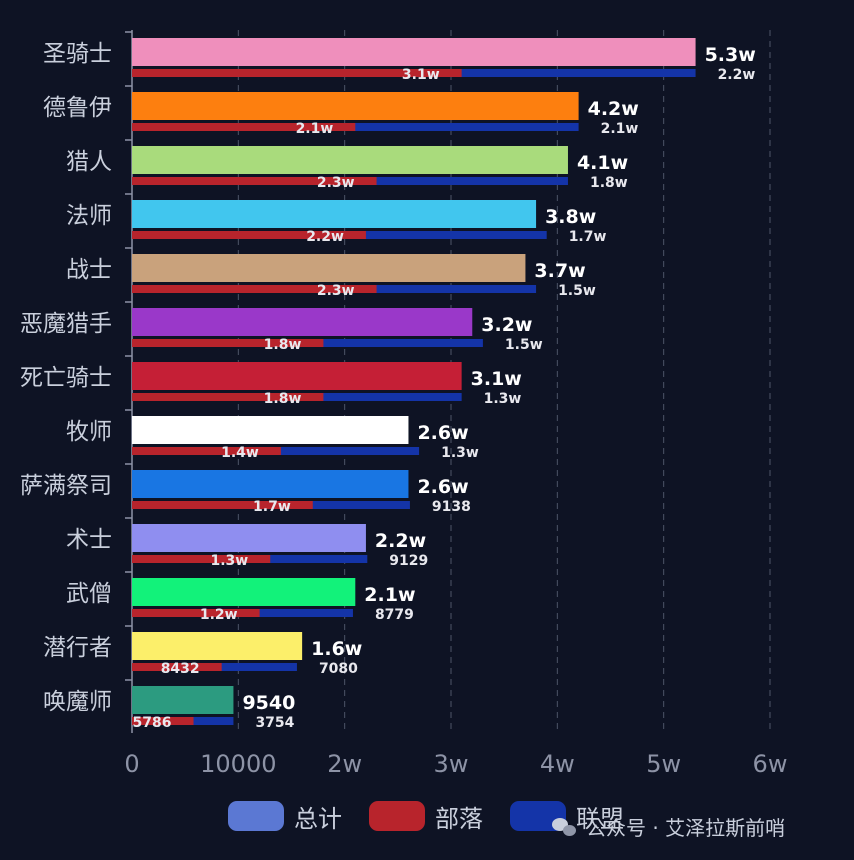 Image resolution: width=854 pixels, height=860 pixels. I want to click on data-label-alliance: 1.7w, so click(588, 237).